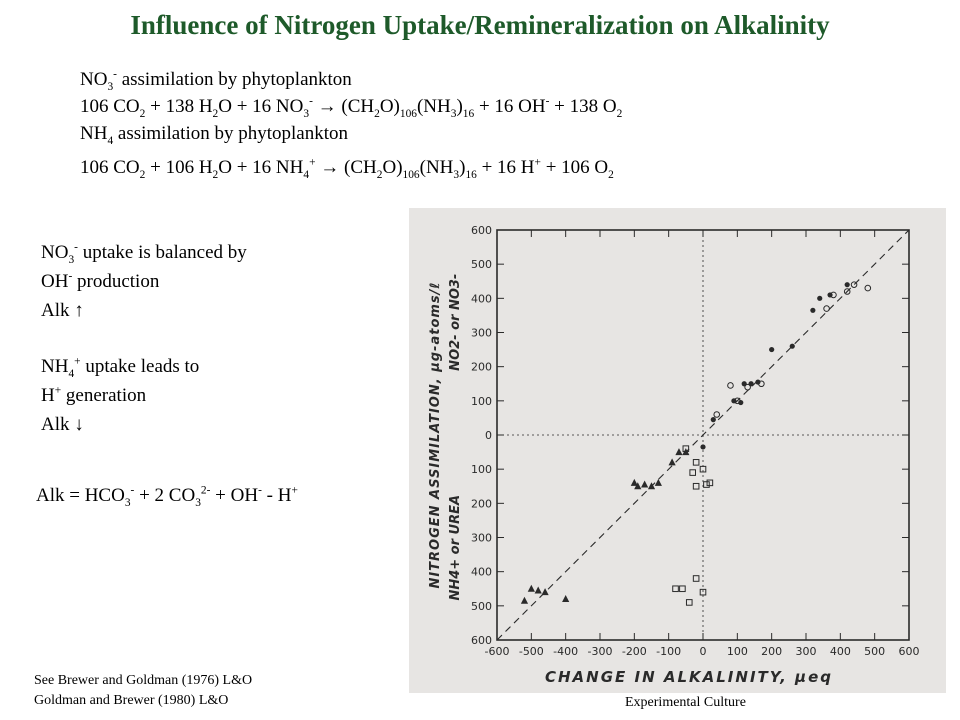 The width and height of the screenshot is (960, 720). I want to click on x-tick-label: 0, so click(703, 651).